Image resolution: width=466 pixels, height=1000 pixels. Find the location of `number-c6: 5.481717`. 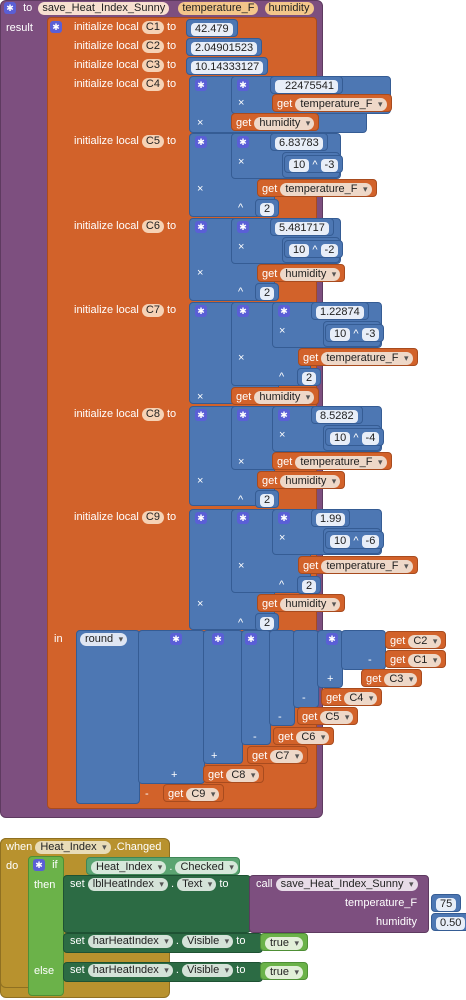

number-c6: 5.481717 is located at coordinates (302, 228).